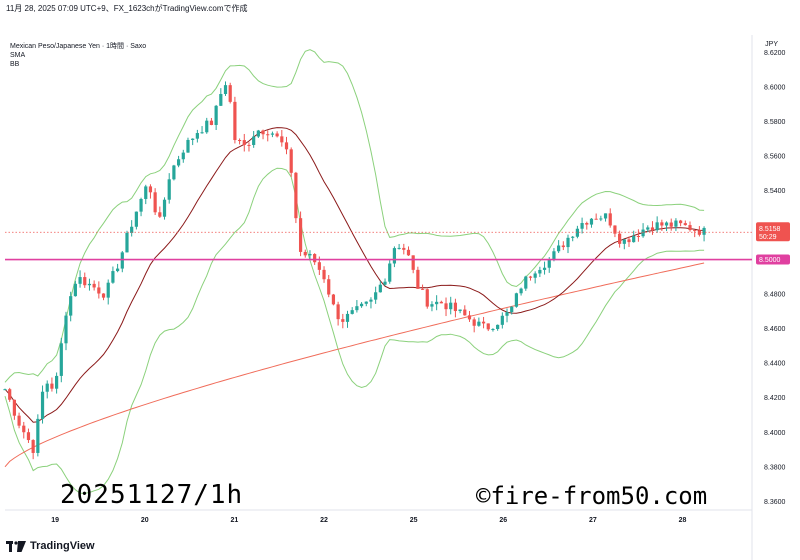 Image resolution: width=800 pixels, height=560 pixels. I want to click on legend-bb: BB, so click(15, 64).